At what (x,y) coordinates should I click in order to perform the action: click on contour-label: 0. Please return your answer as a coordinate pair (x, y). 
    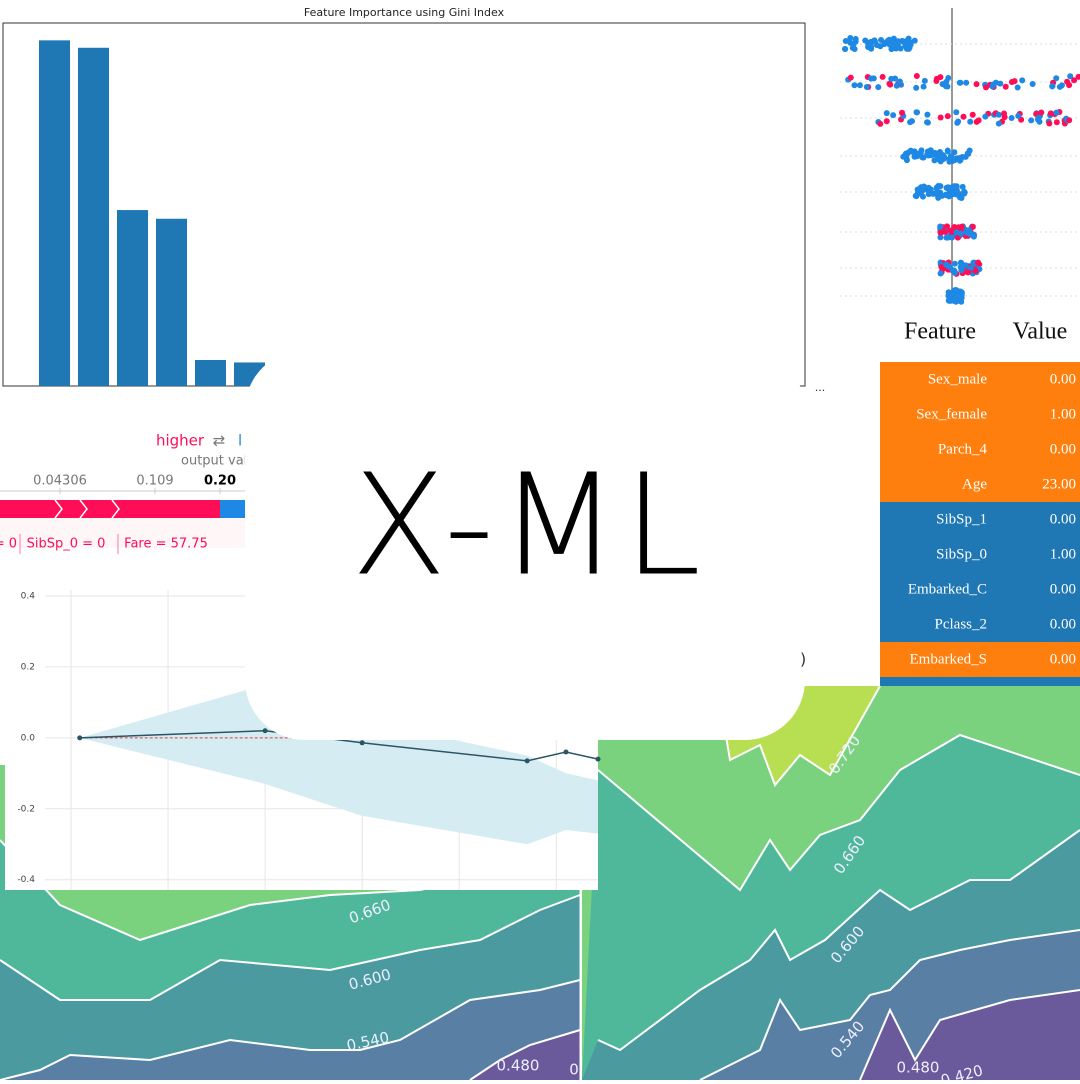
    Looking at the image, I should click on (574, 1070).